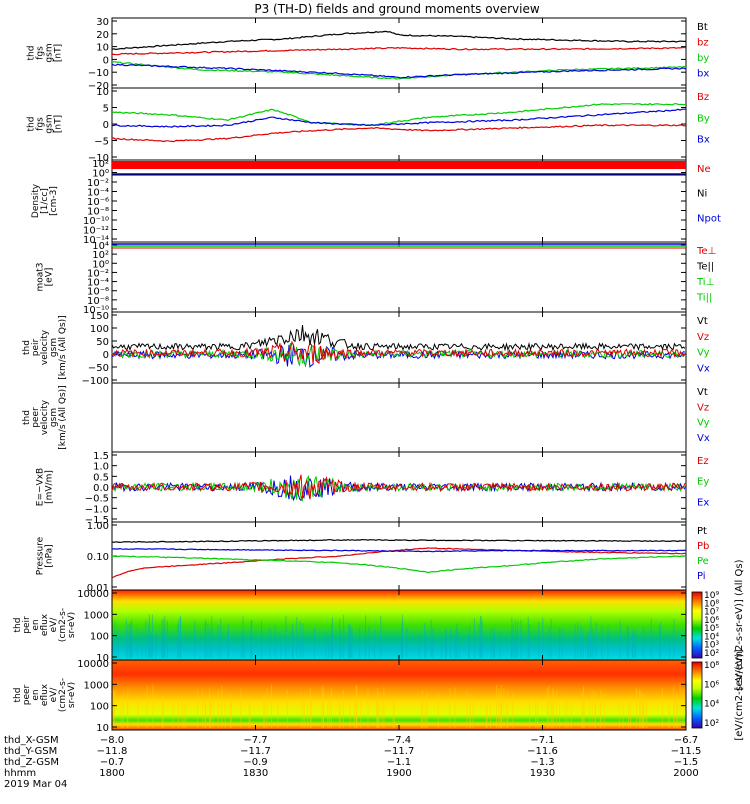 The height and width of the screenshot is (804, 750). I want to click on series-line-bx, so click(399, 71).